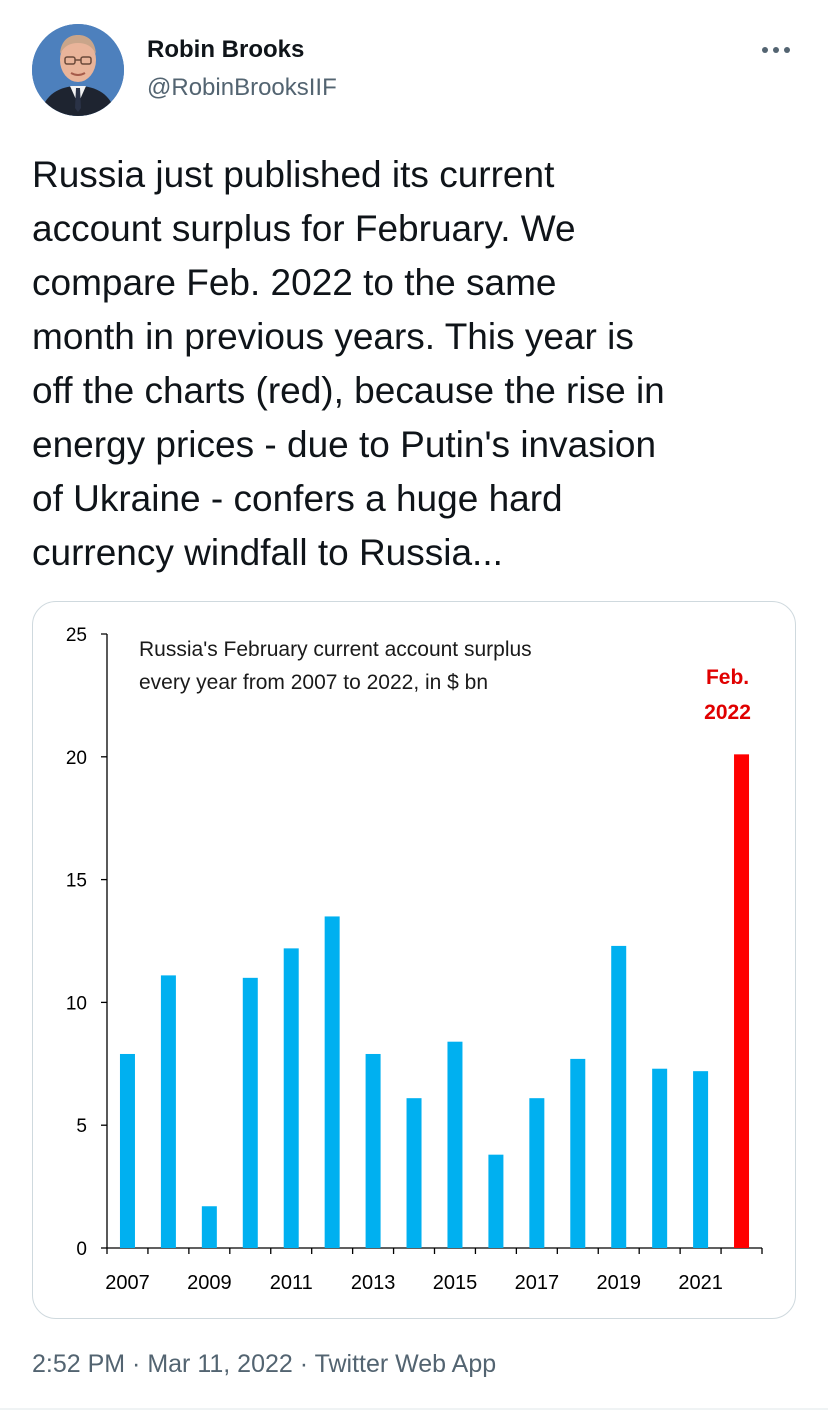 The image size is (828, 1410). I want to click on more-options-button, so click(776, 50).